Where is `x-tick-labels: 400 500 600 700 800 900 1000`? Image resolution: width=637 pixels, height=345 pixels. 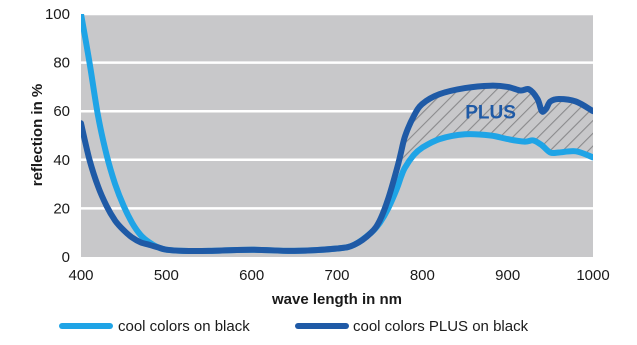 x-tick-labels: 400 500 600 700 800 900 1000 is located at coordinates (338, 275).